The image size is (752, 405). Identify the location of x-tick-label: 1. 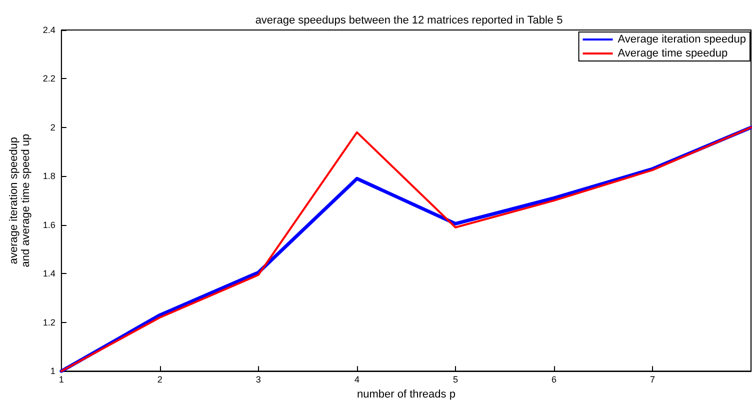
(61, 379).